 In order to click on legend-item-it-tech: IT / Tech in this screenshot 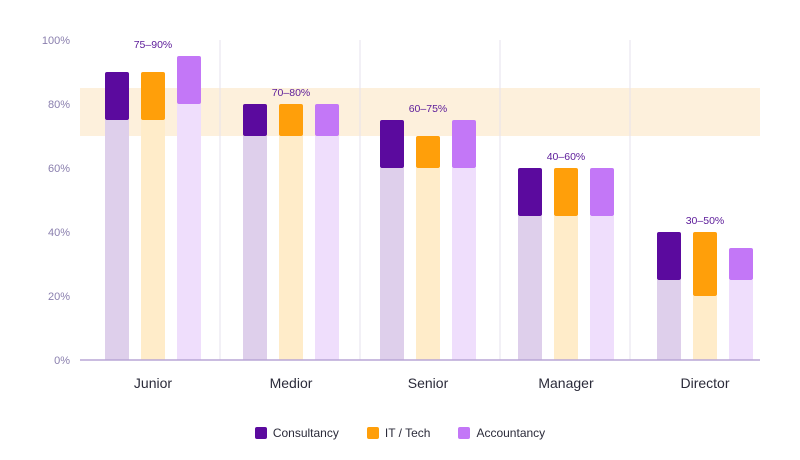, I will do `click(398, 433)`.